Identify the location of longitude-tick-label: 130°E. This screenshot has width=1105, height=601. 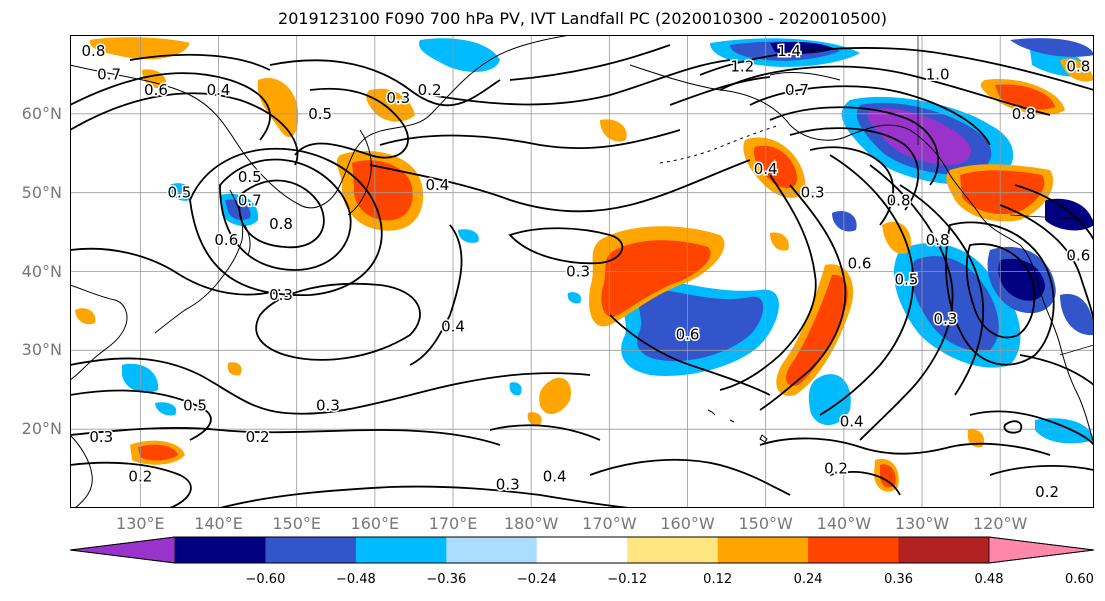
(140, 523).